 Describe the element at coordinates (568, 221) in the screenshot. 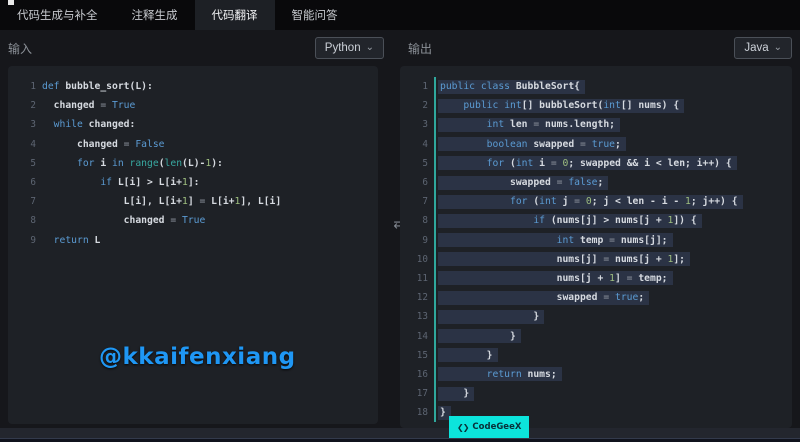

I see `code-text: if (nums[j] > nums[j + 1]) {` at that location.